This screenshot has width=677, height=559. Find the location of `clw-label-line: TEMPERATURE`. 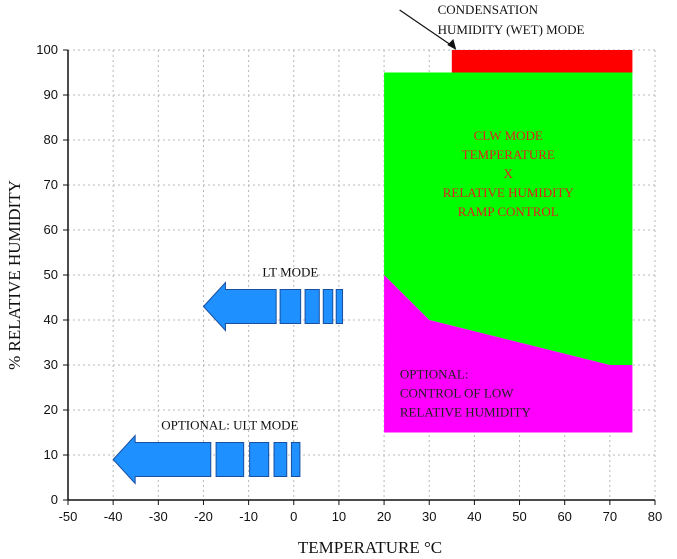

clw-label-line: TEMPERATURE is located at coordinates (508, 154).